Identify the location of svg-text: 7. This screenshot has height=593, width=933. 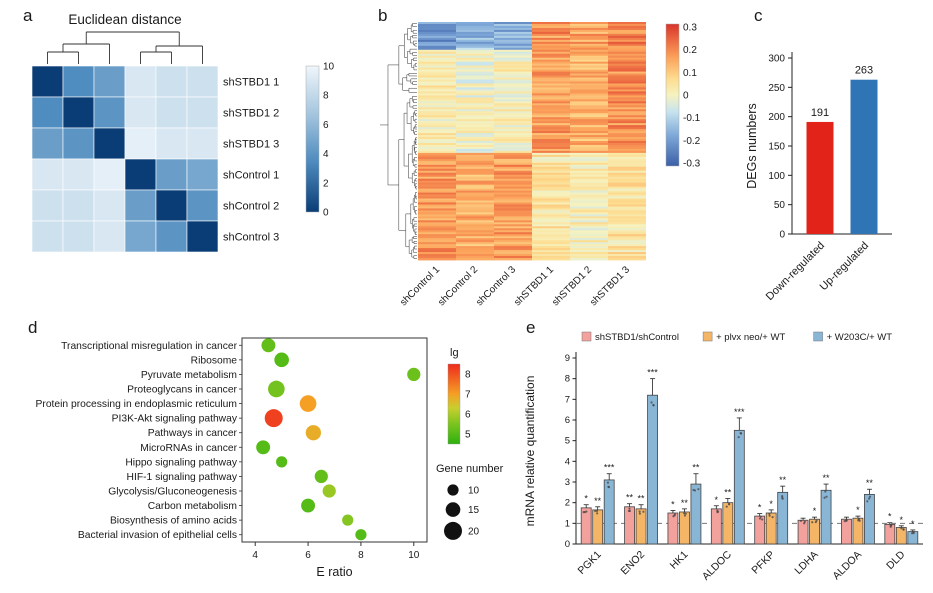
(468, 395).